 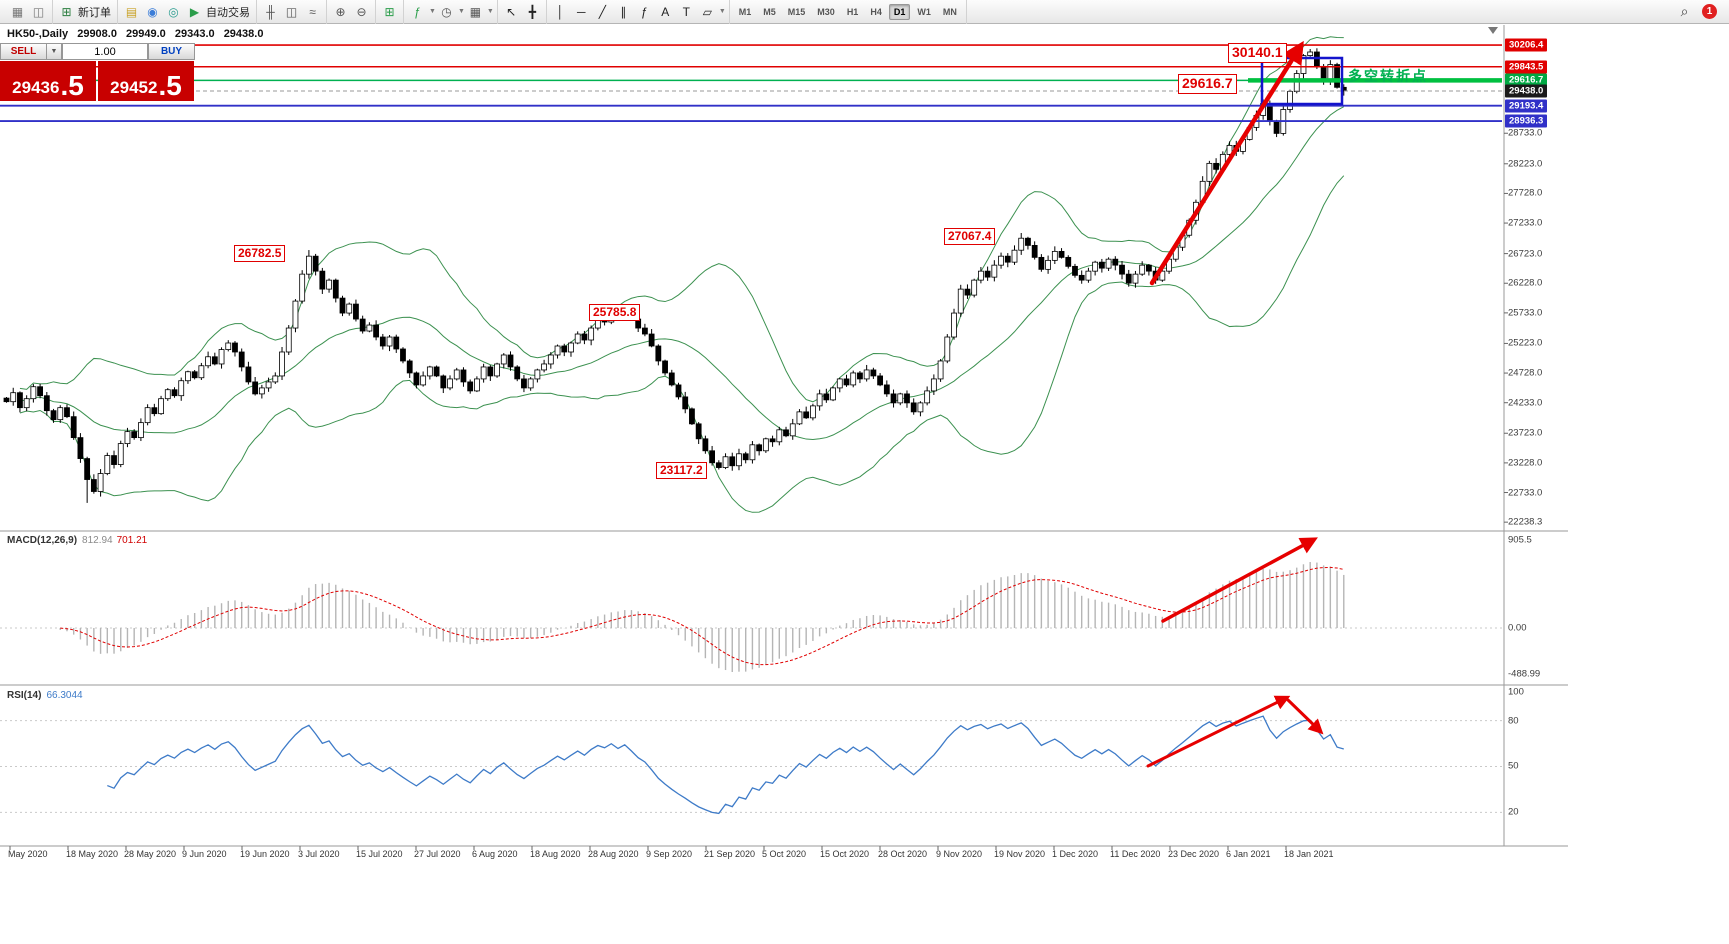 What do you see at coordinates (260, 253) in the screenshot?
I see `price-annotation: 26782.5` at bounding box center [260, 253].